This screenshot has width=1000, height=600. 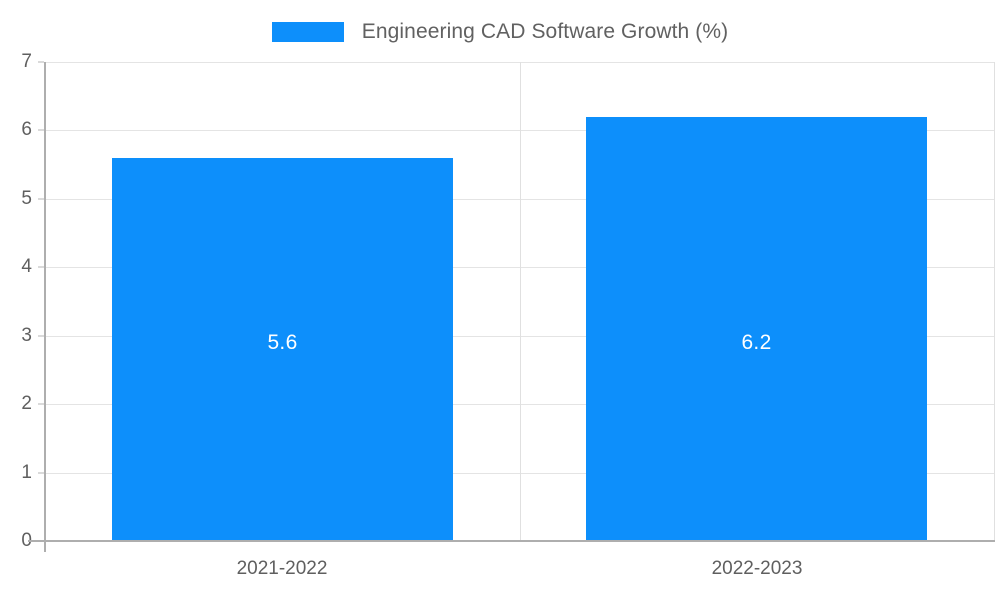 I want to click on chart-legend: Engineering CAD Software Growth (%), so click(x=500, y=32).